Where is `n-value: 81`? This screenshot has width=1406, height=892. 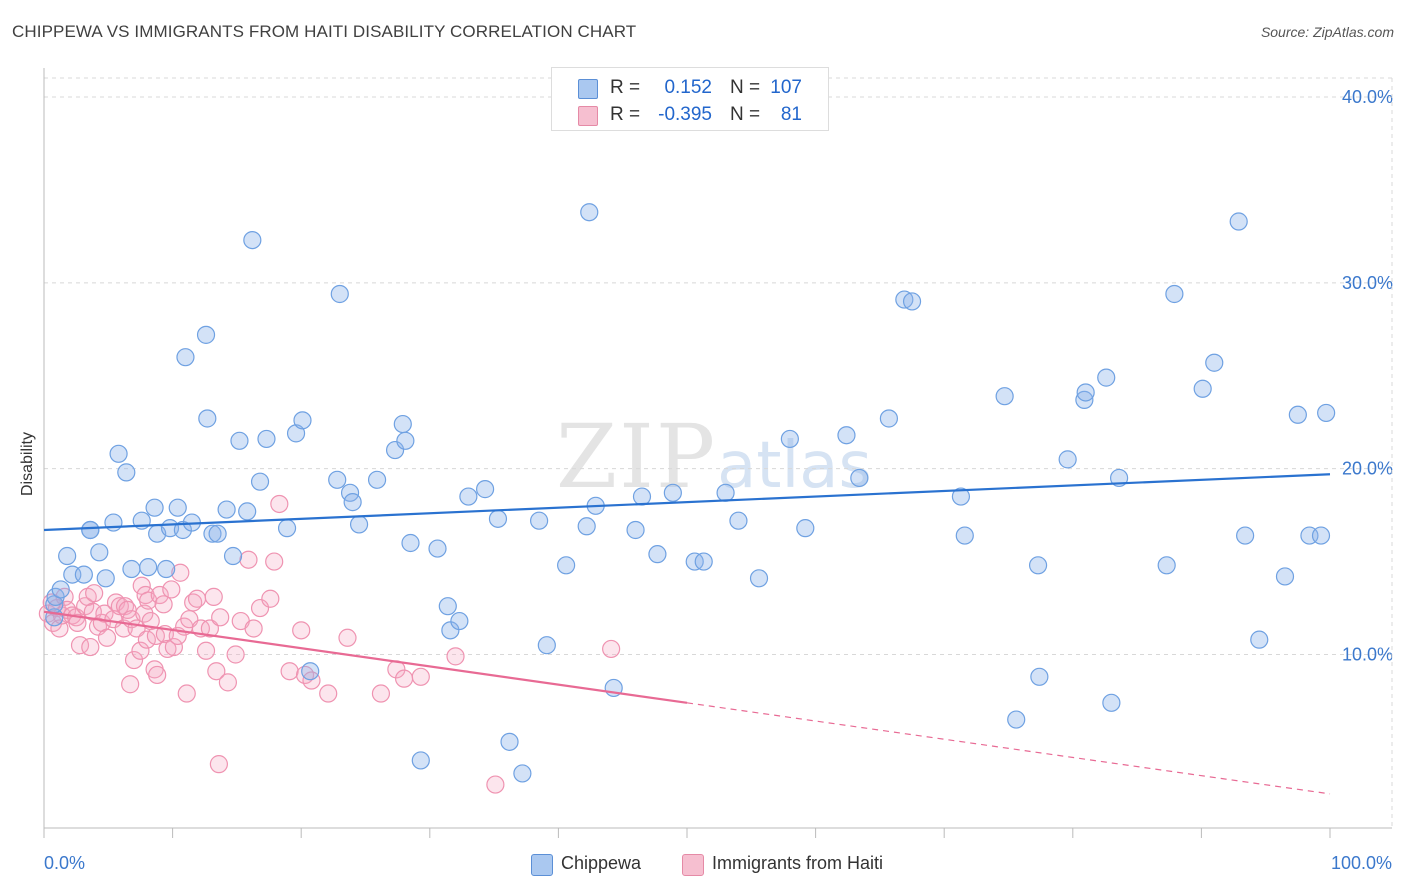 n-value: 81 is located at coordinates (791, 114).